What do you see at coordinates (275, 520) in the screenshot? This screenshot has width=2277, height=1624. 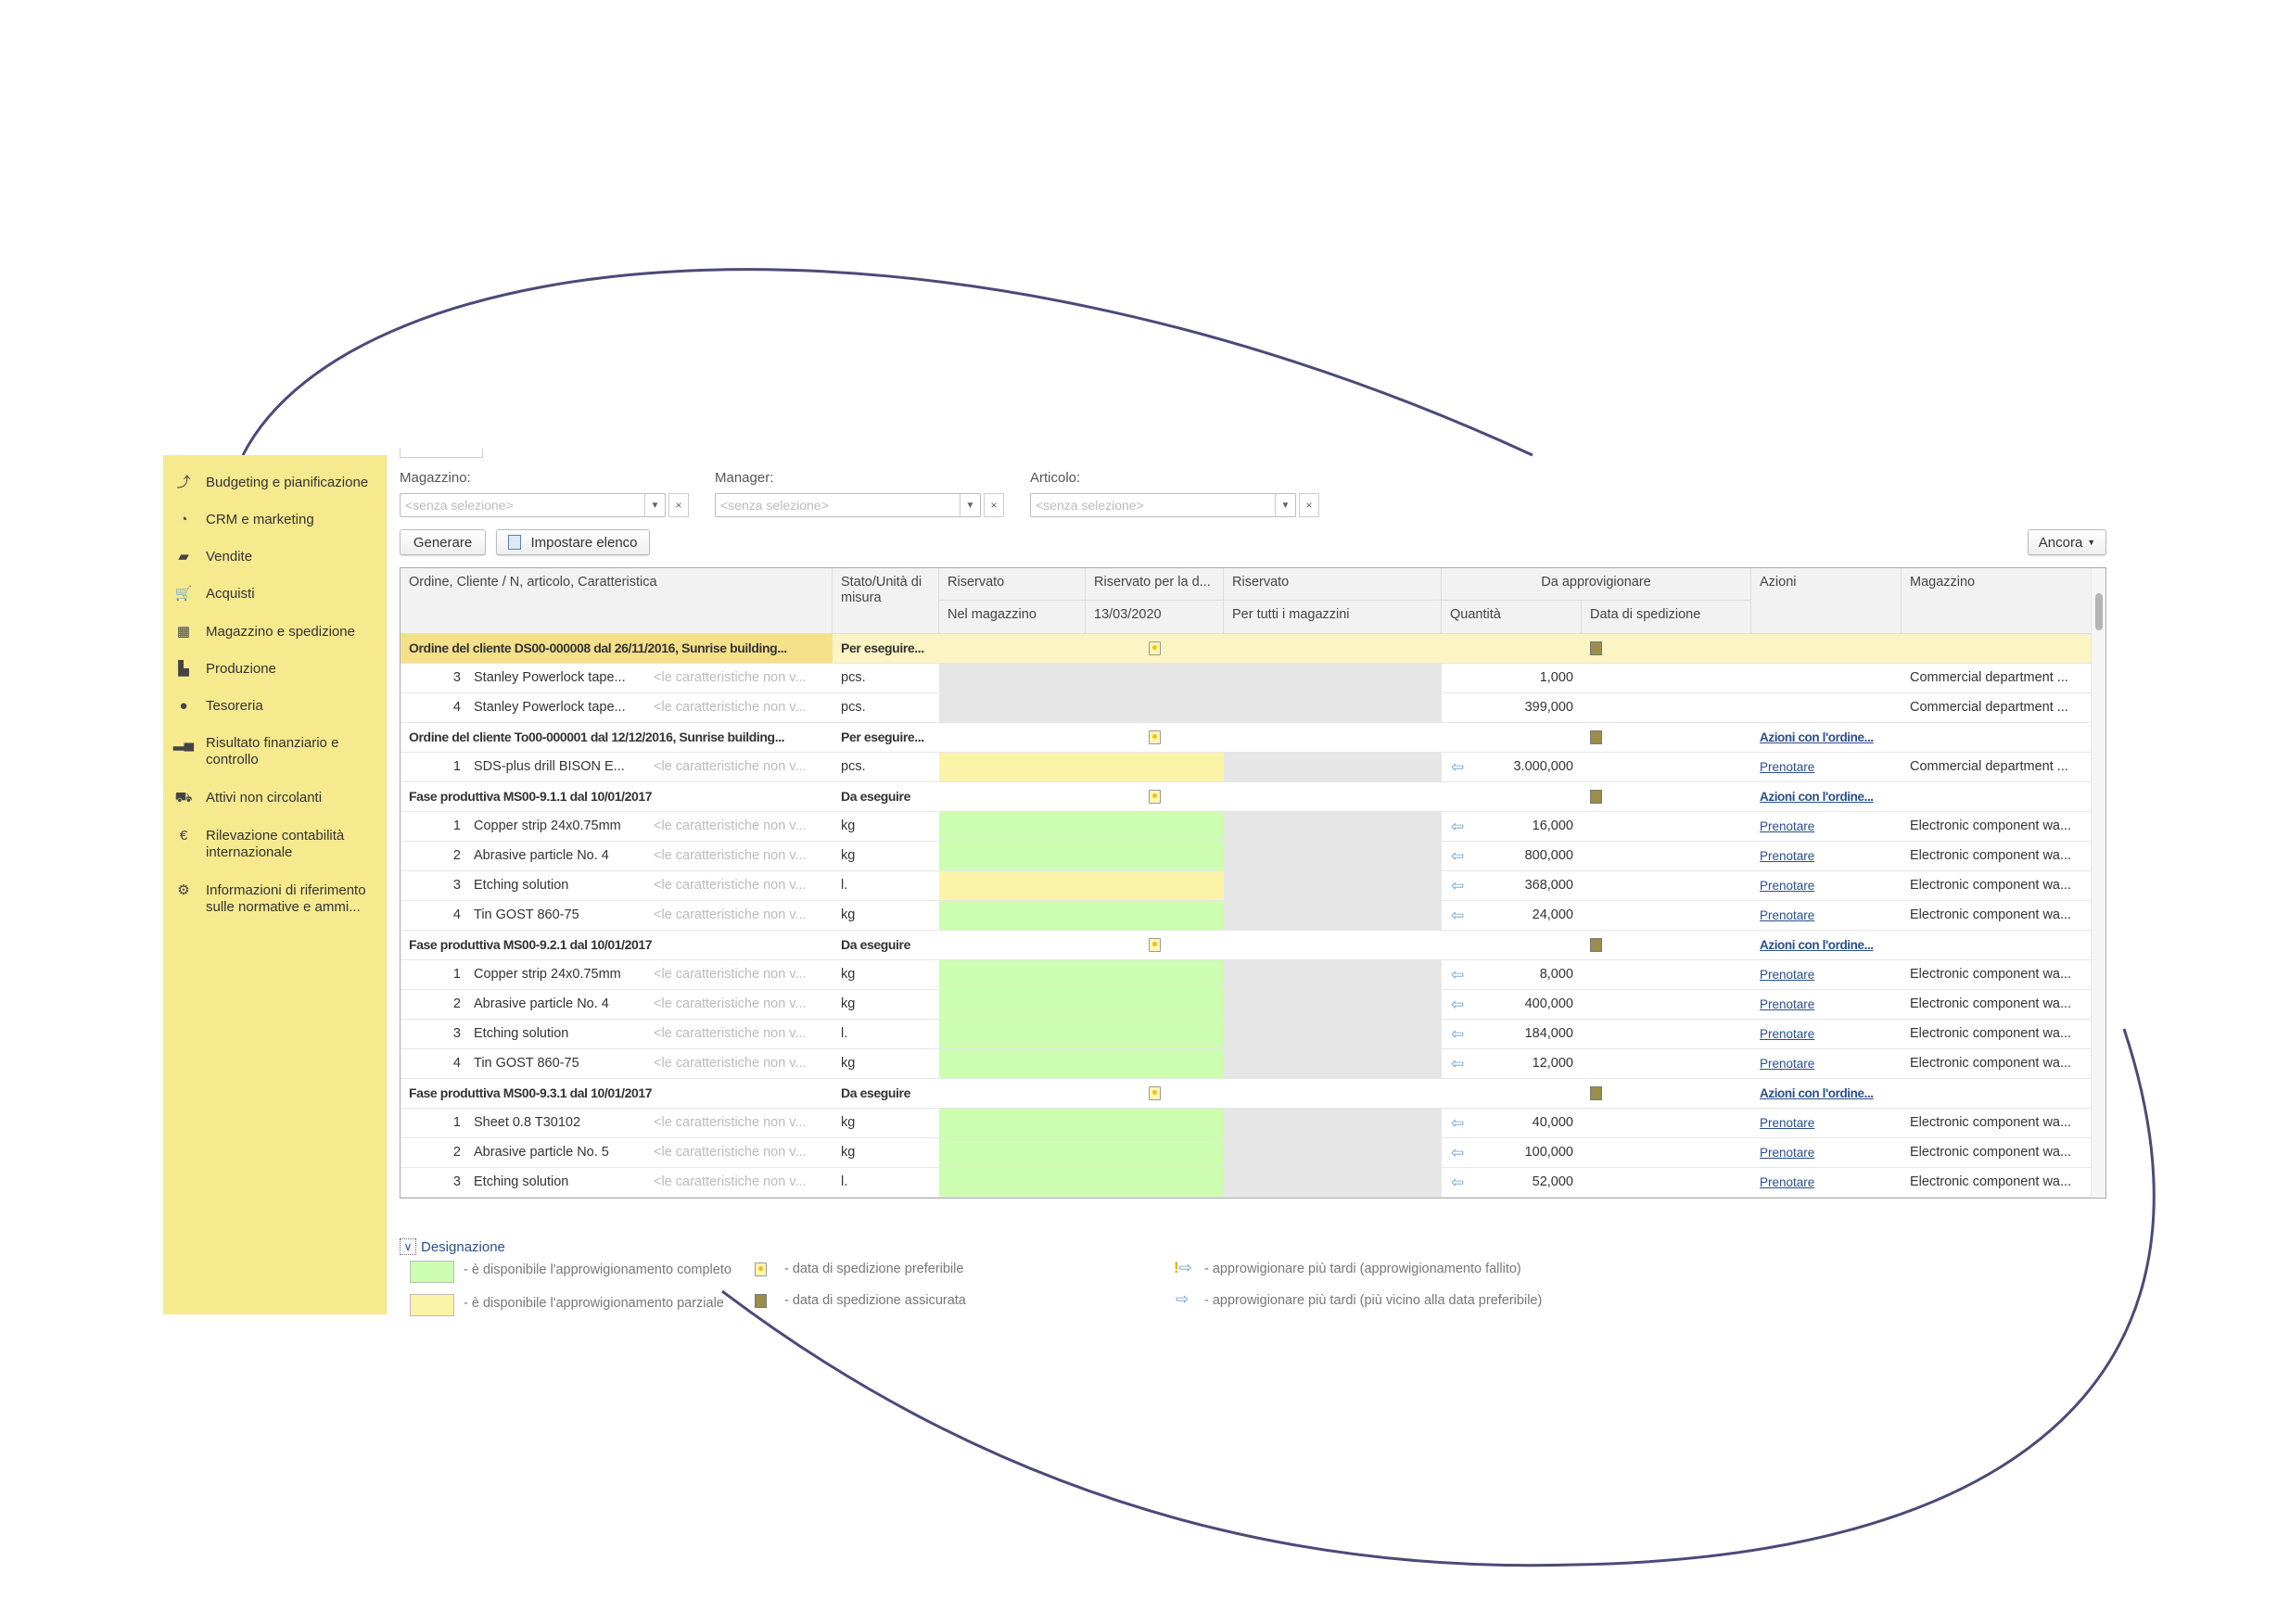 I see `sidebar-item: ◔ CRM e marketing` at bounding box center [275, 520].